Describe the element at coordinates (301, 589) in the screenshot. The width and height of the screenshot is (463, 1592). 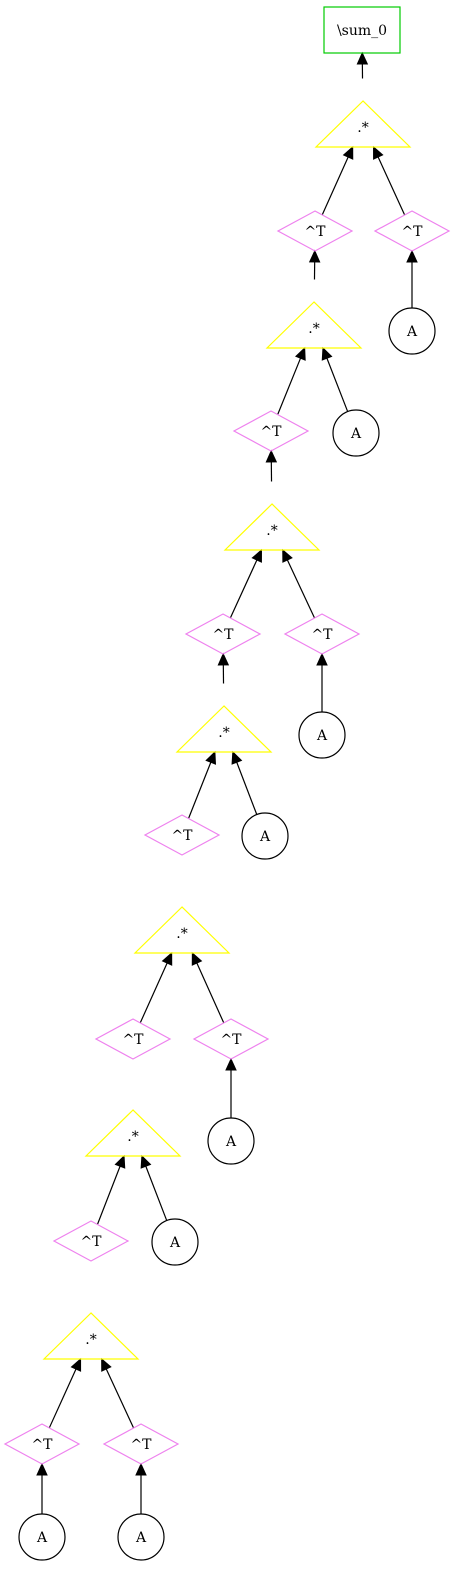
I see `edge-t5-to-m3` at that location.